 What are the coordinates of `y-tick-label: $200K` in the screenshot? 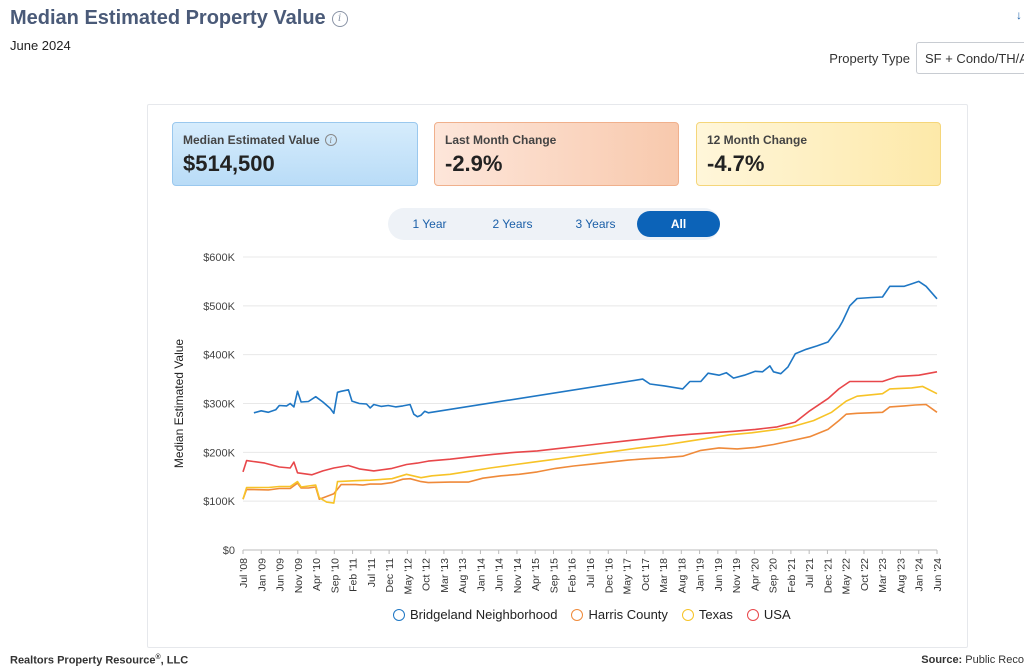 It's located at (219, 453).